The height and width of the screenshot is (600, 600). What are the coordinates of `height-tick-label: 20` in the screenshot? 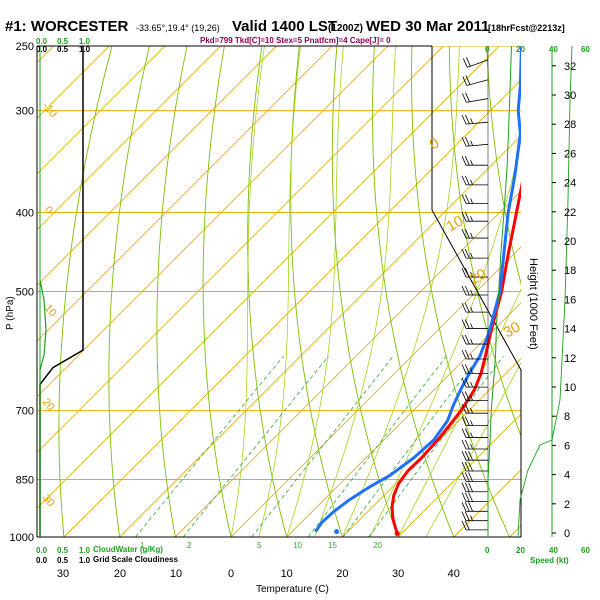 It's located at (570, 242).